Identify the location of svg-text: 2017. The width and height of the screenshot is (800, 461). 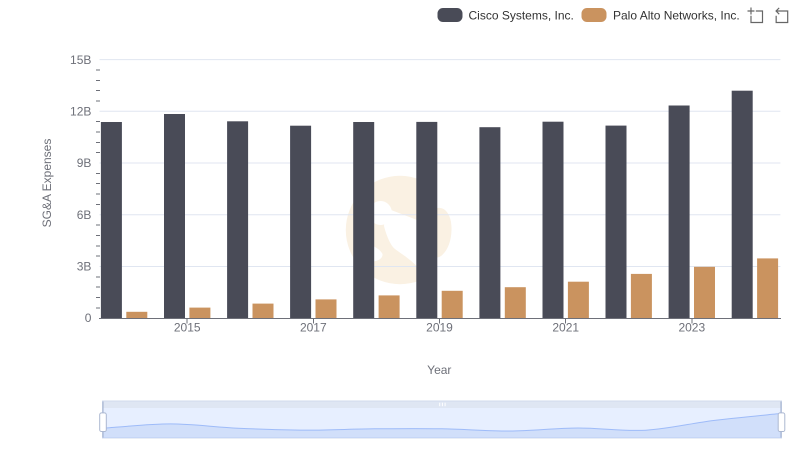
(313, 328).